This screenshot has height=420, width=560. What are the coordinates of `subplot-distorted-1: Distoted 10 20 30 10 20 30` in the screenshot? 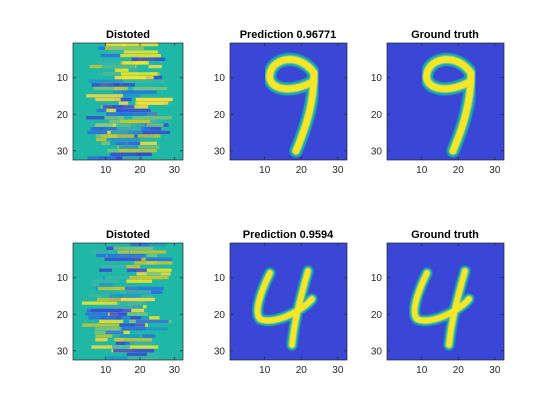 It's located at (120, 102).